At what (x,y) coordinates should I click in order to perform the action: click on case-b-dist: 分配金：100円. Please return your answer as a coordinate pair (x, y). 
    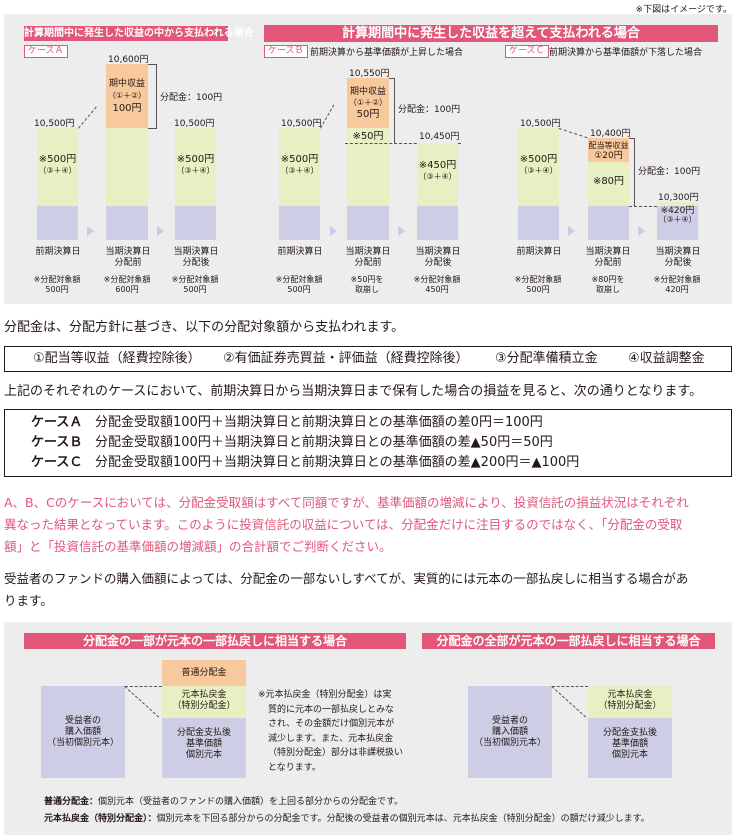
    Looking at the image, I should click on (429, 110).